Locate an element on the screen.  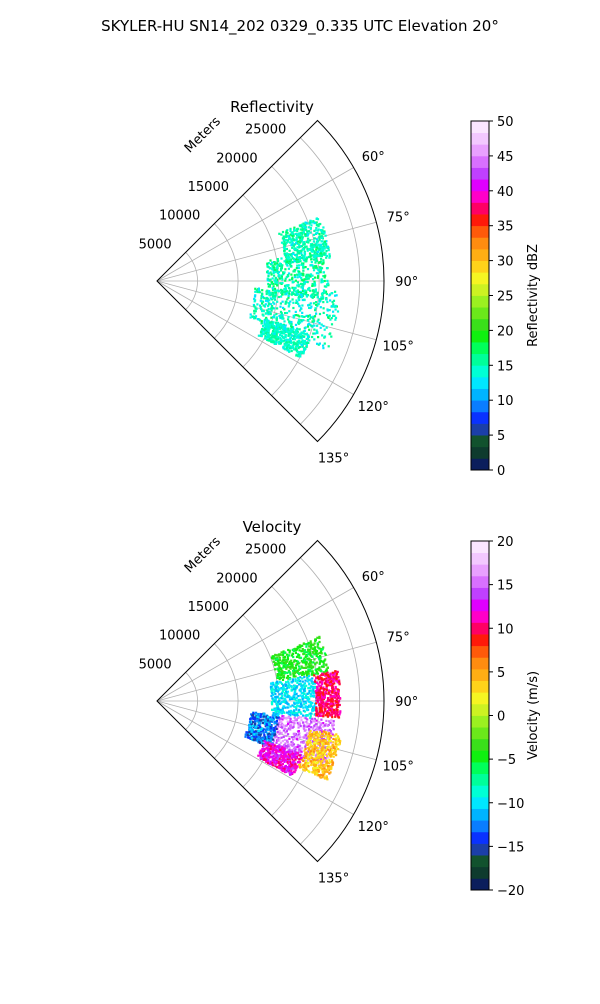
reflectivity-theta-tick-label: 120° is located at coordinates (373, 407).